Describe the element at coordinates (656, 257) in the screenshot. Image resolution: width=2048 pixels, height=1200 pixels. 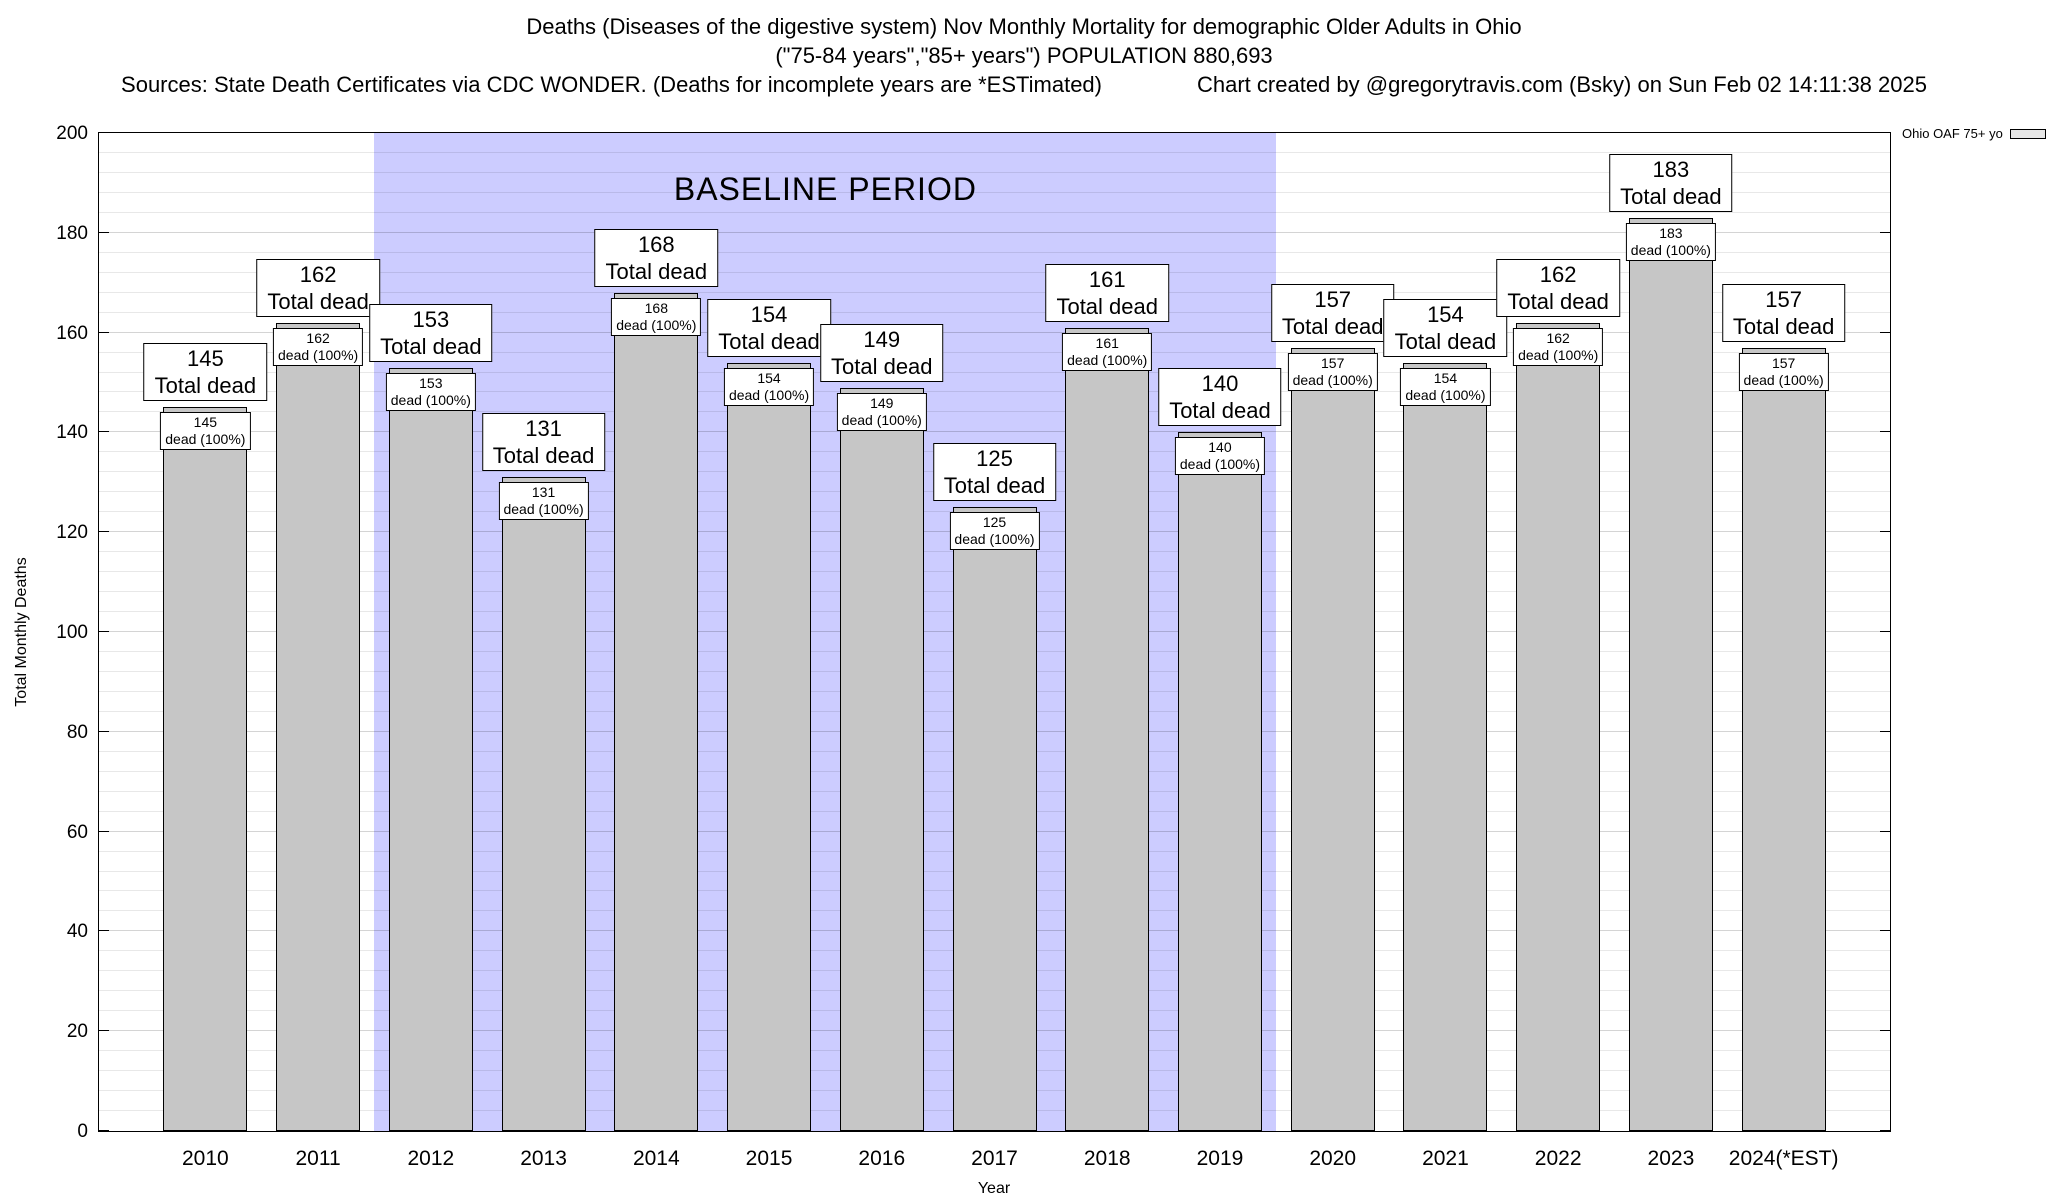
I see `bar-total-label-2014: 168 Total dead` at that location.